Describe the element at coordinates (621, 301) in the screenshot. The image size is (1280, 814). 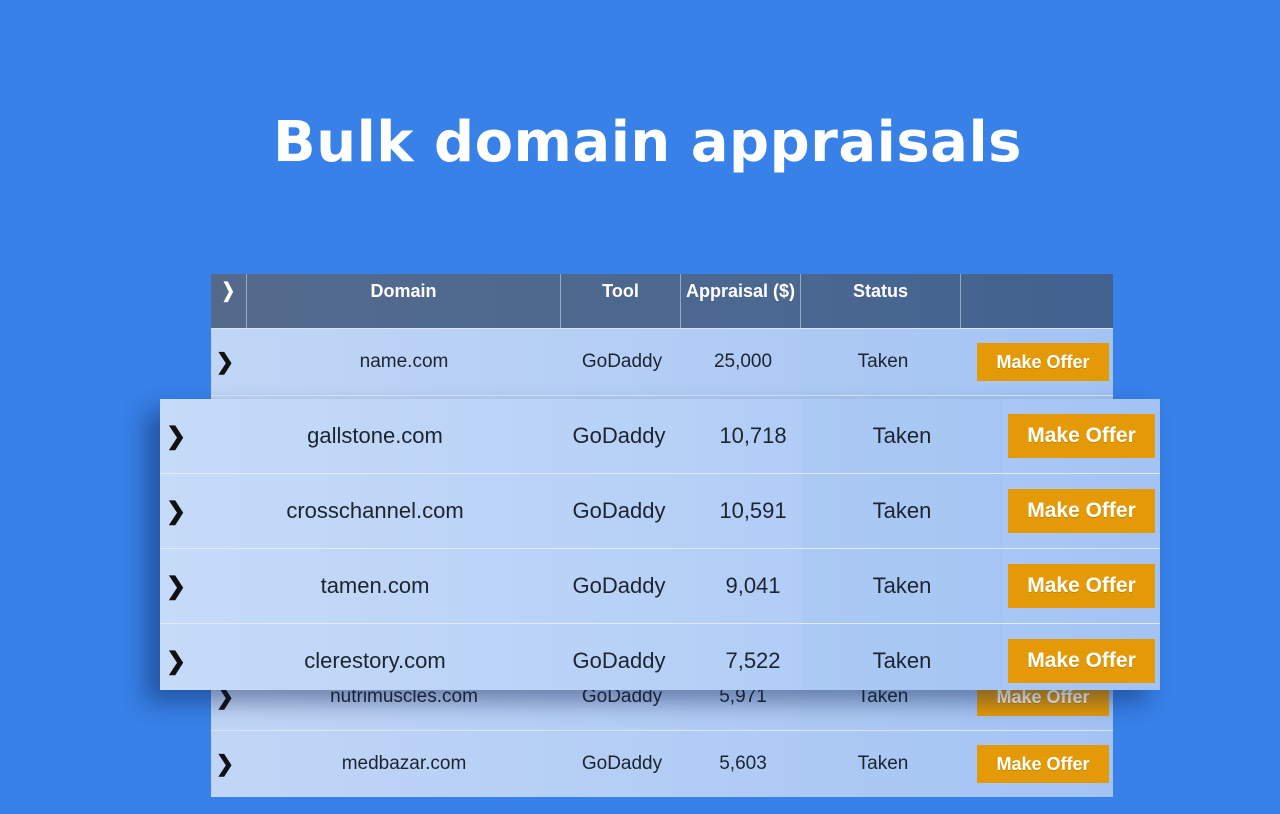
I see `header-tool: Tool` at that location.